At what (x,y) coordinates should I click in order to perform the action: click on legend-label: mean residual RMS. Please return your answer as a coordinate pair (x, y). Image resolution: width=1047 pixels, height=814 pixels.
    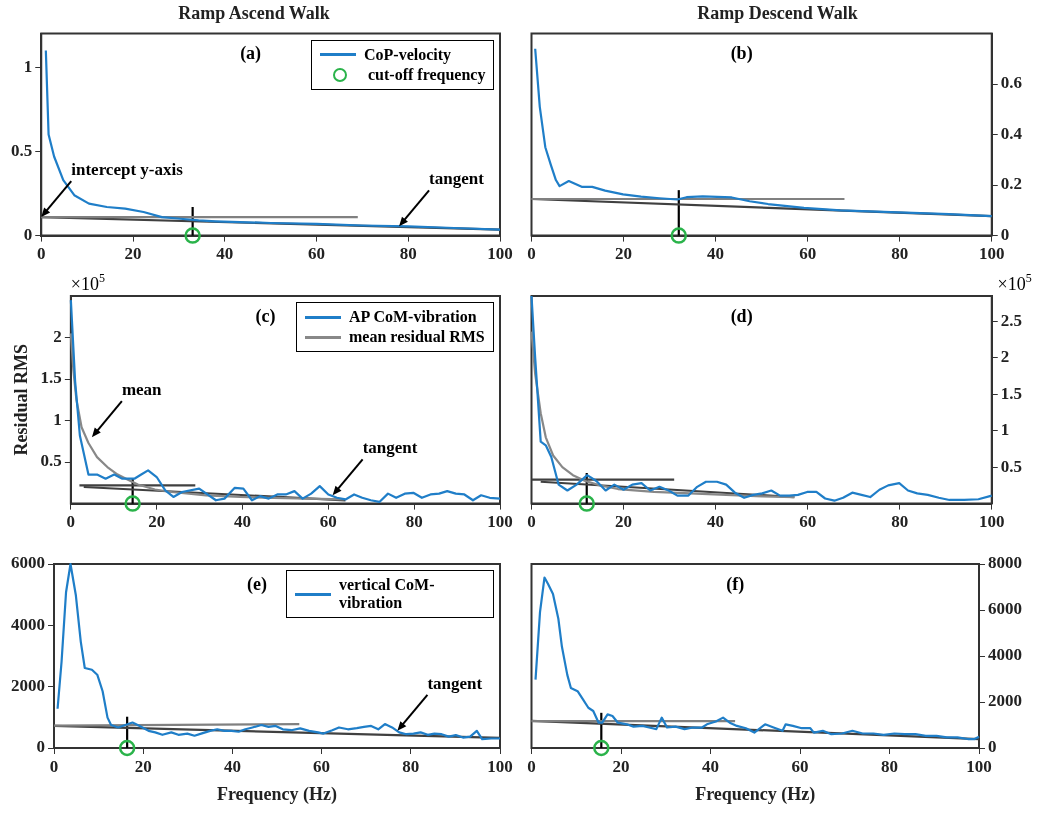
    Looking at the image, I should click on (417, 337).